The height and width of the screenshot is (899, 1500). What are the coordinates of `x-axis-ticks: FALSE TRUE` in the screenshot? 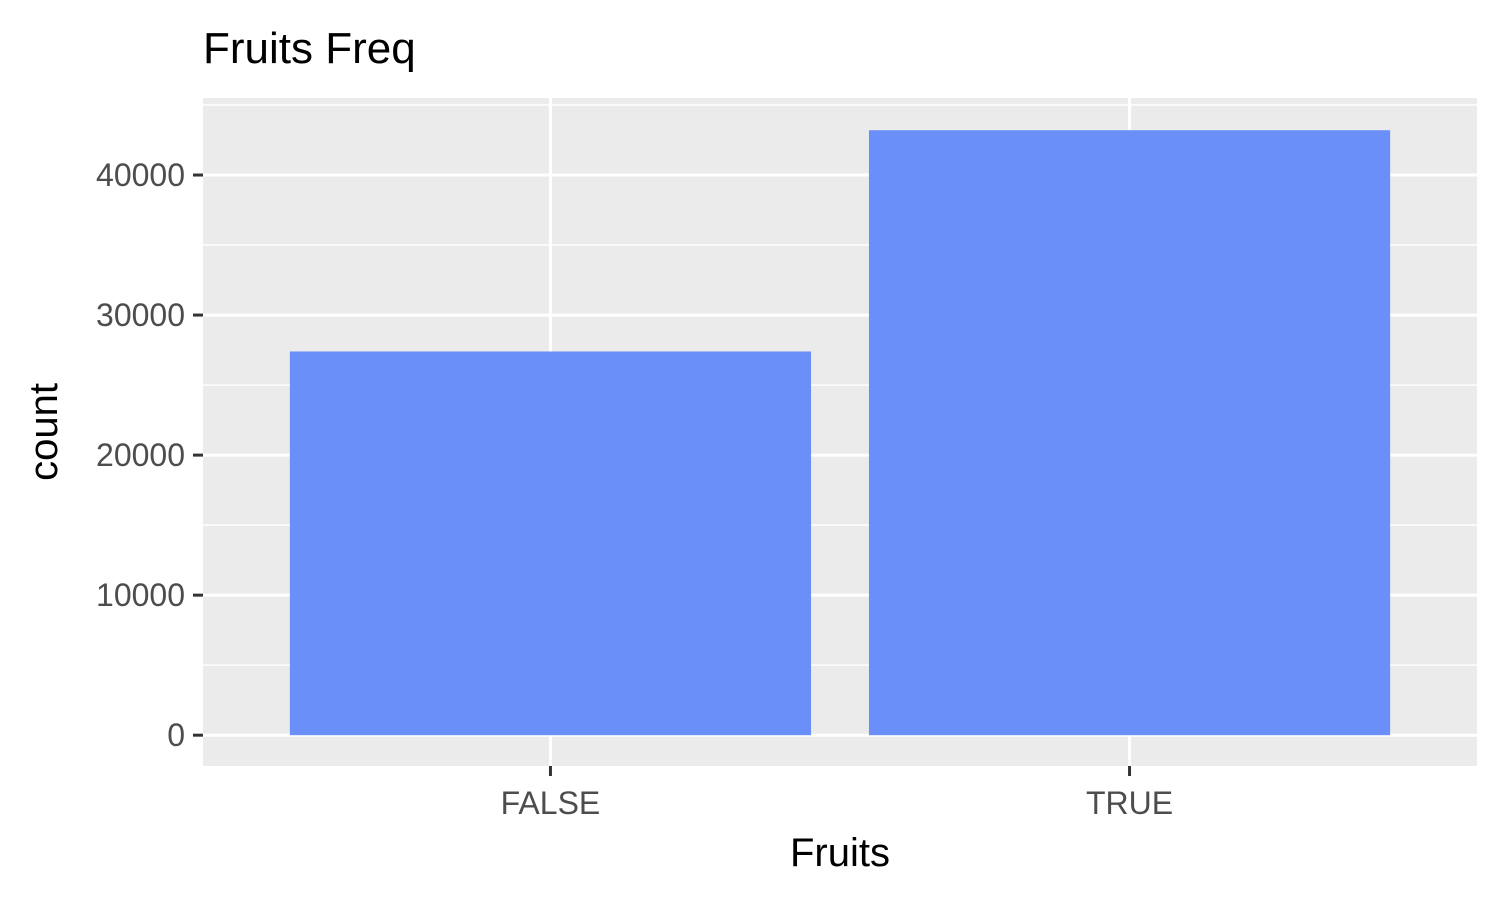 It's located at (837, 793).